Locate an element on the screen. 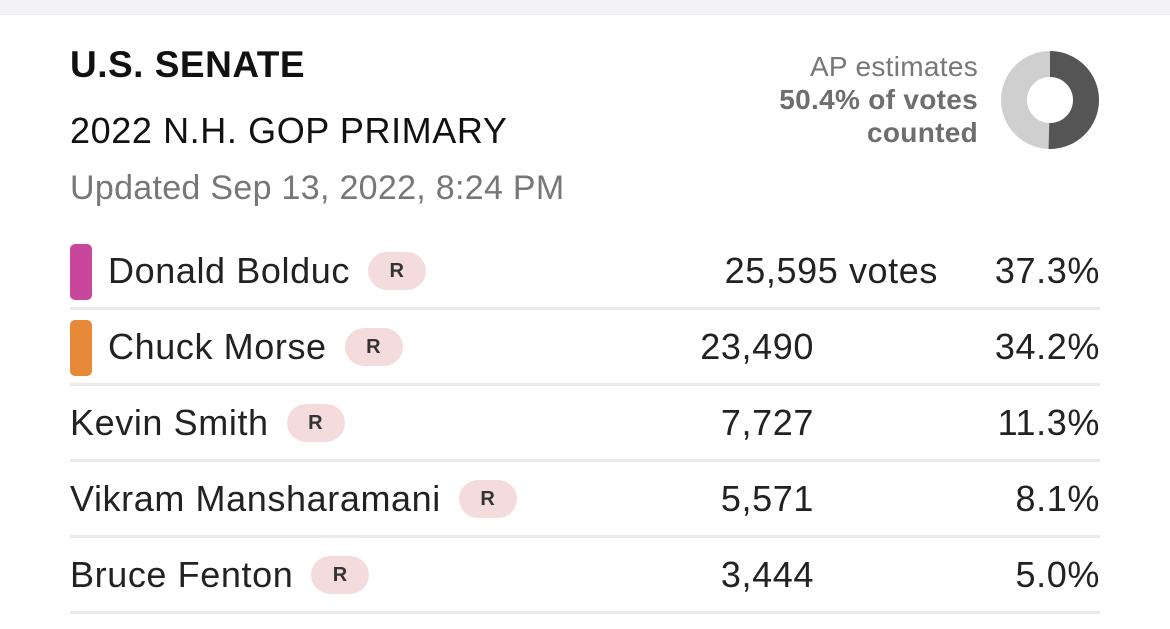 This screenshot has width=1170, height=629. ap-estimate: AP estimates 50.4% of votes counted is located at coordinates (878, 99).